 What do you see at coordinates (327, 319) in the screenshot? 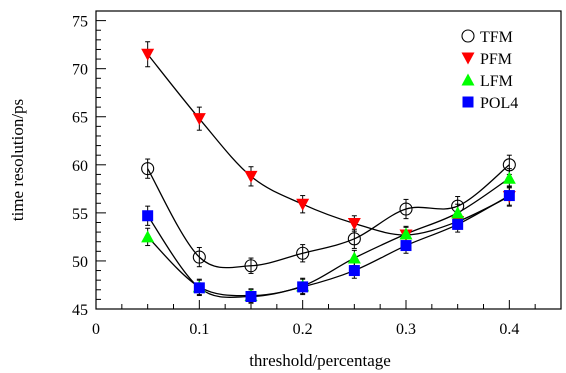
I see `x-axis: 0 0.1 0.2 0.3 0.4` at bounding box center [327, 319].